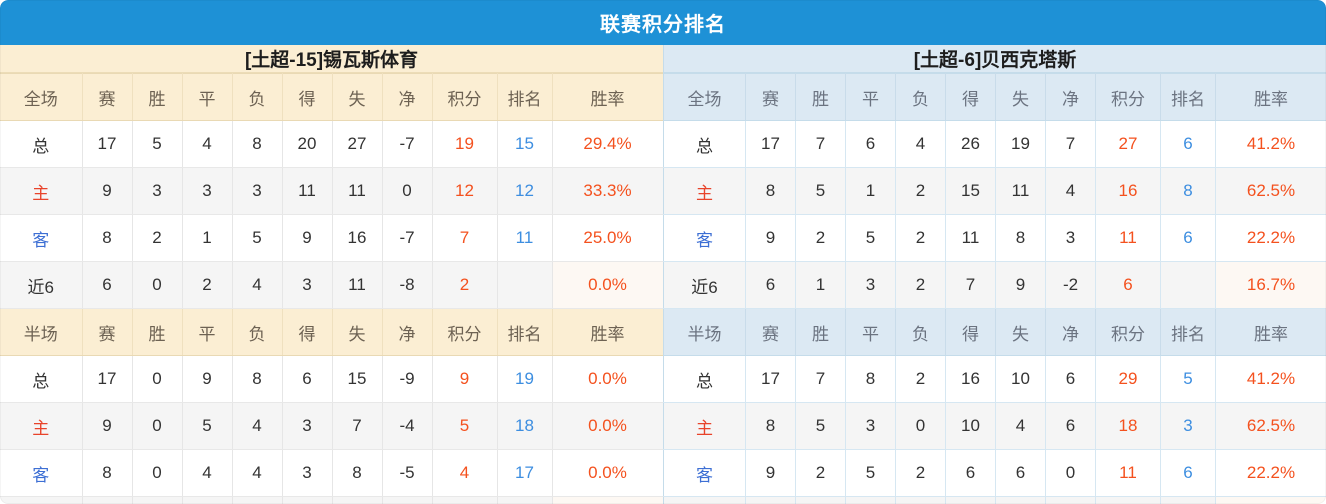  I want to click on cell-win-rate: 0.0%, so click(608, 426).